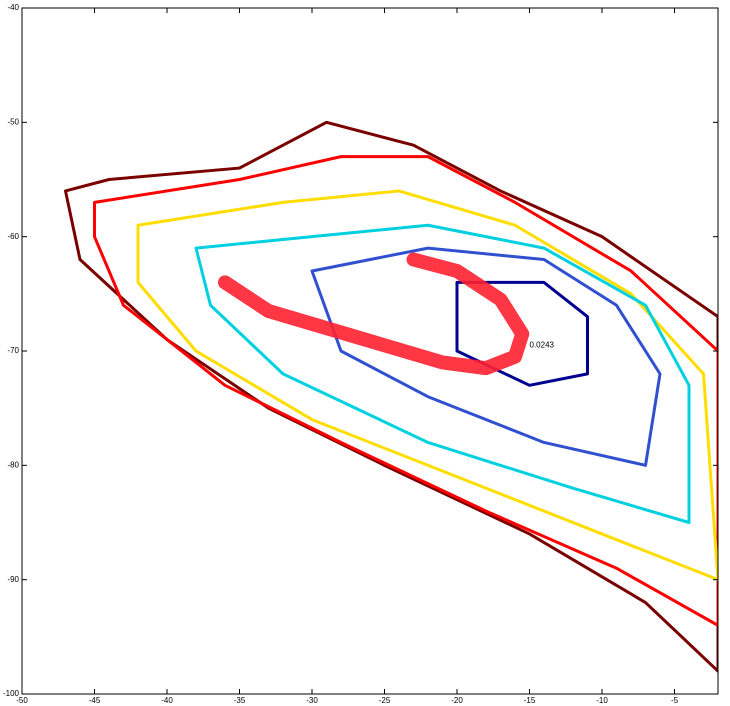 This screenshot has height=706, width=730. What do you see at coordinates (522, 333) in the screenshot?
I see `contour-line` at bounding box center [522, 333].